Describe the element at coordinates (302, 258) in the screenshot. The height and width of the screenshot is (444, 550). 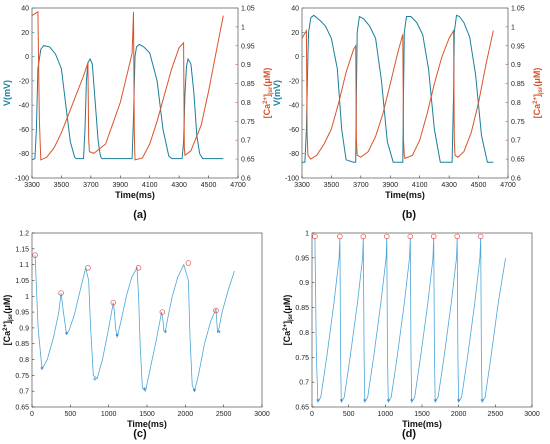
I see `y-tick-label: 0.95` at that location.